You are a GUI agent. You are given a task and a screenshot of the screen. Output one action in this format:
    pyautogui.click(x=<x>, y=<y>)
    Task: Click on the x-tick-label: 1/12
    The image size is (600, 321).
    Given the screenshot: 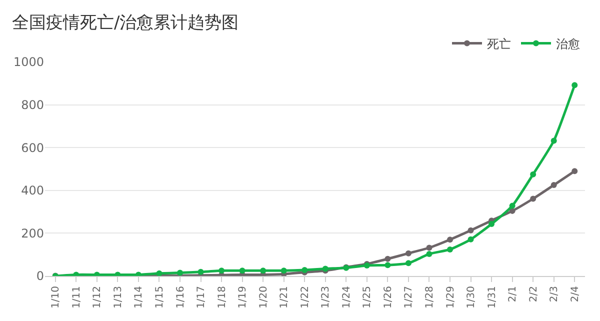 What is the action you would take?
    pyautogui.click(x=98, y=297)
    